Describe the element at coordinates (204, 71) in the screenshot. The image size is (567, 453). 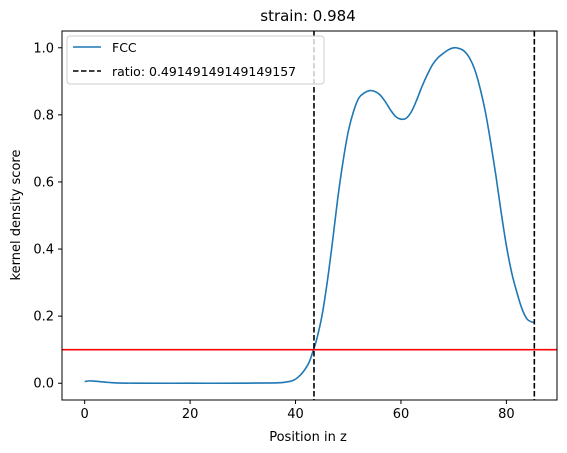
I see `legend-label-ratio: ratio: 0.49149149149149157` at that location.